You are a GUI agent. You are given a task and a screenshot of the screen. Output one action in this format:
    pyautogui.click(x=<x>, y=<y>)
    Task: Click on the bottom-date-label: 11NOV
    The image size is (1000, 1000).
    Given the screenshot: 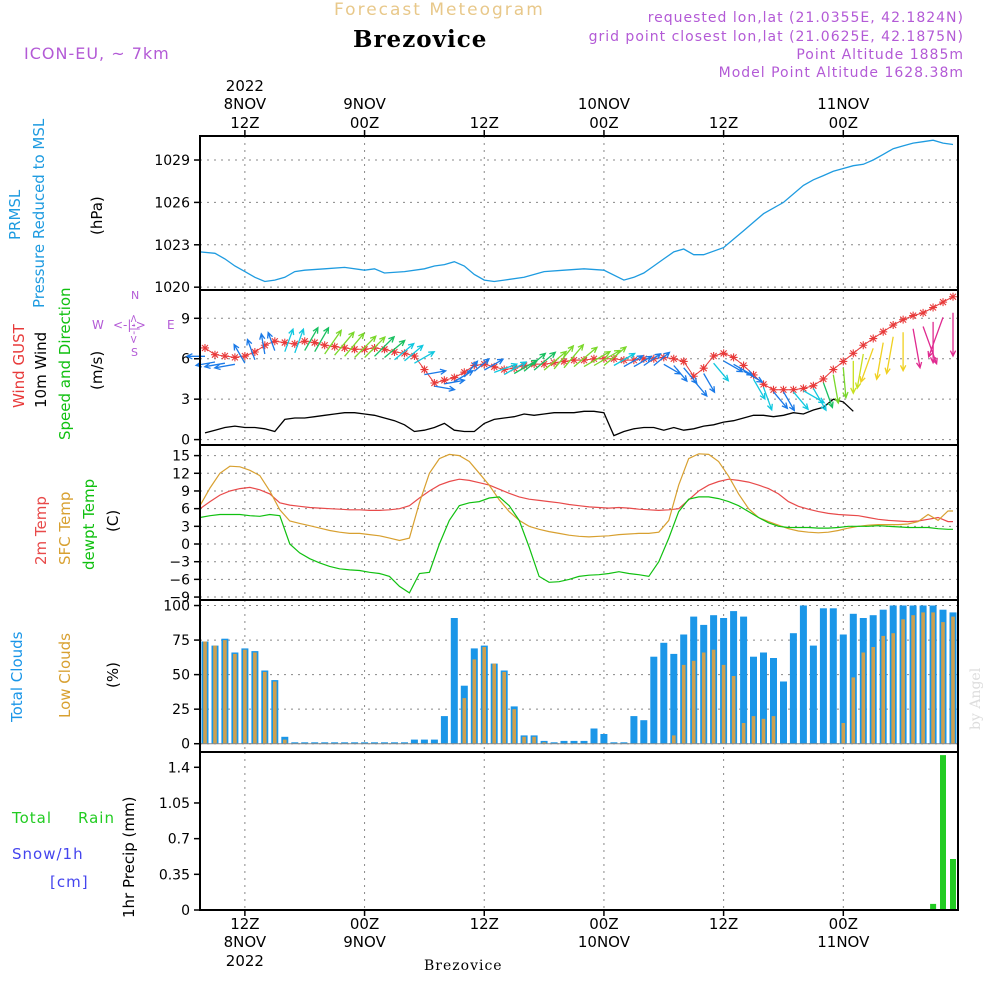 What is the action you would take?
    pyautogui.click(x=843, y=942)
    